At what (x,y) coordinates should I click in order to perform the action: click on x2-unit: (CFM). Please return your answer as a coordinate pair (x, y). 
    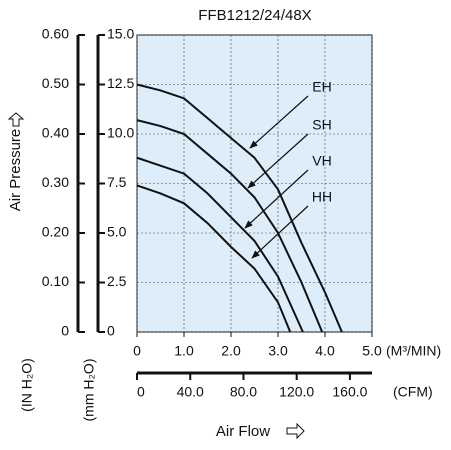
    Looking at the image, I should click on (413, 392).